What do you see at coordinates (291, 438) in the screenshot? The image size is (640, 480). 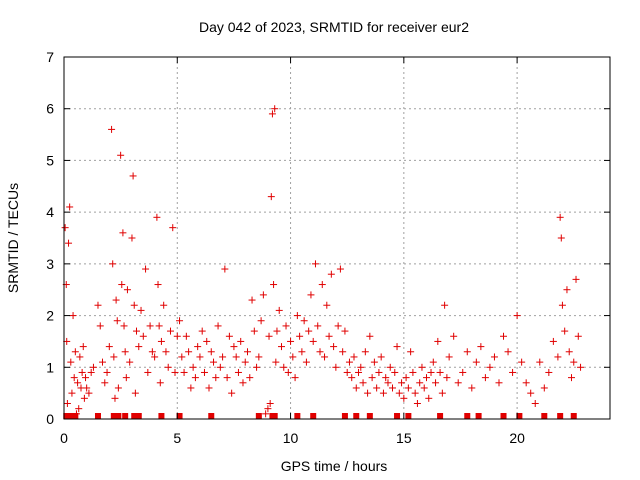 I see `x-tick-label: 10` at bounding box center [291, 438].